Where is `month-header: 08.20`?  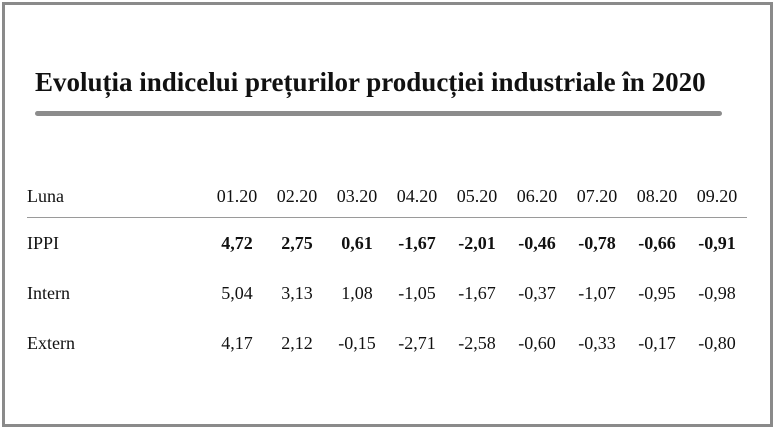 month-header: 08.20 is located at coordinates (657, 196).